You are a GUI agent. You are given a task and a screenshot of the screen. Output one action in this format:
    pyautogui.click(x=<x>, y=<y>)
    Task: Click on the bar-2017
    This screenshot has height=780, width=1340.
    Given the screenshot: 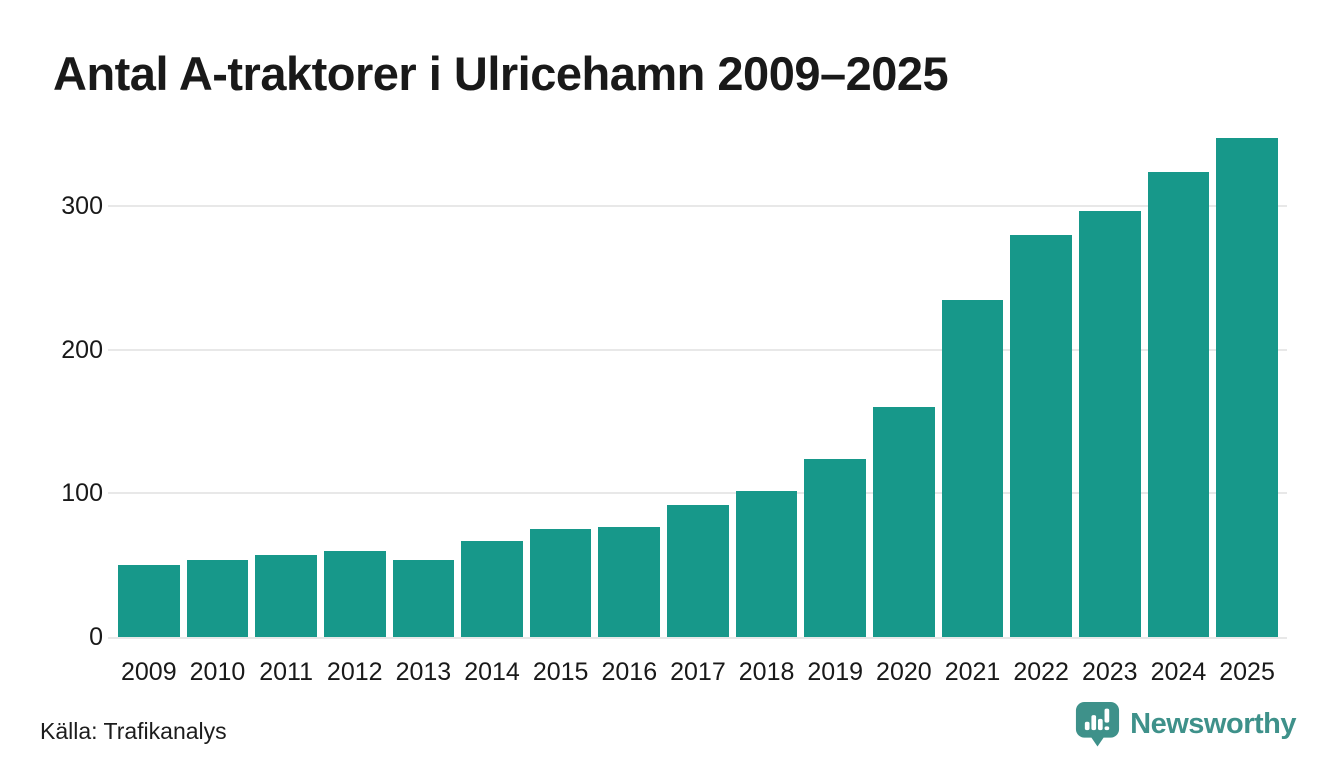 What is the action you would take?
    pyautogui.click(x=698, y=570)
    